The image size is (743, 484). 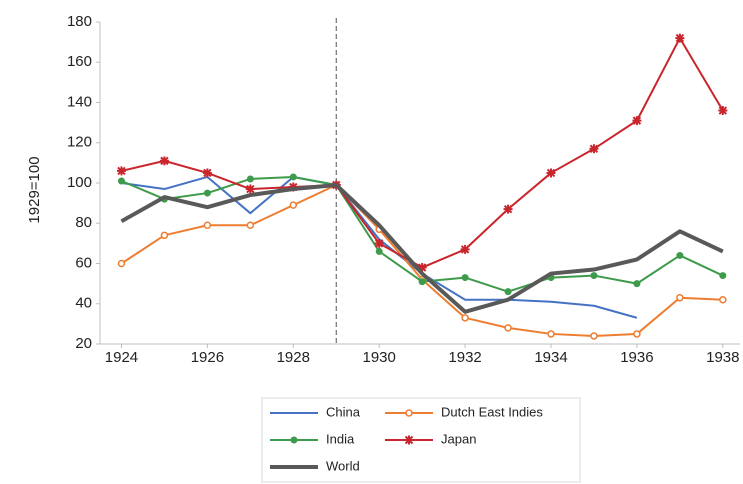 What do you see at coordinates (83, 343) in the screenshot?
I see `y-tick-label: 20` at bounding box center [83, 343].